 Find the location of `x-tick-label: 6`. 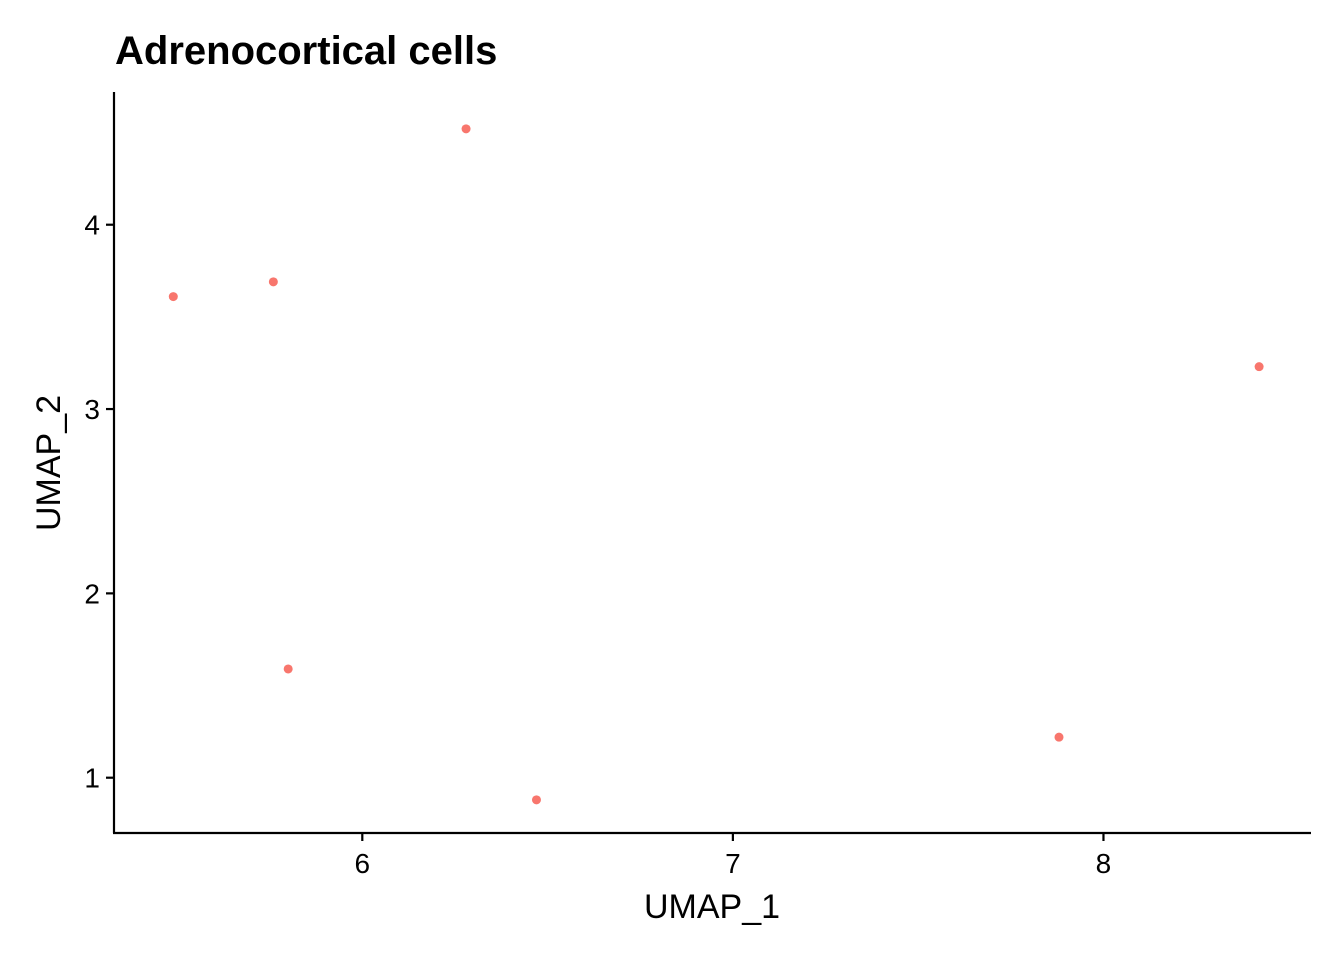

x-tick-label: 6 is located at coordinates (363, 863).